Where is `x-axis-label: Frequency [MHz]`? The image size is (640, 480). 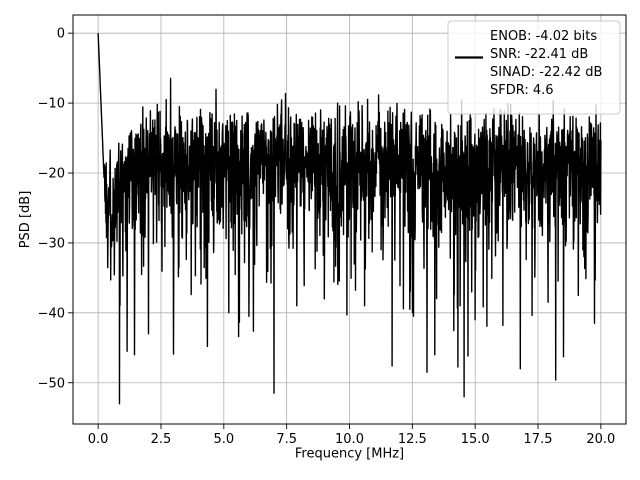 x-axis-label: Frequency [MHz] is located at coordinates (349, 454).